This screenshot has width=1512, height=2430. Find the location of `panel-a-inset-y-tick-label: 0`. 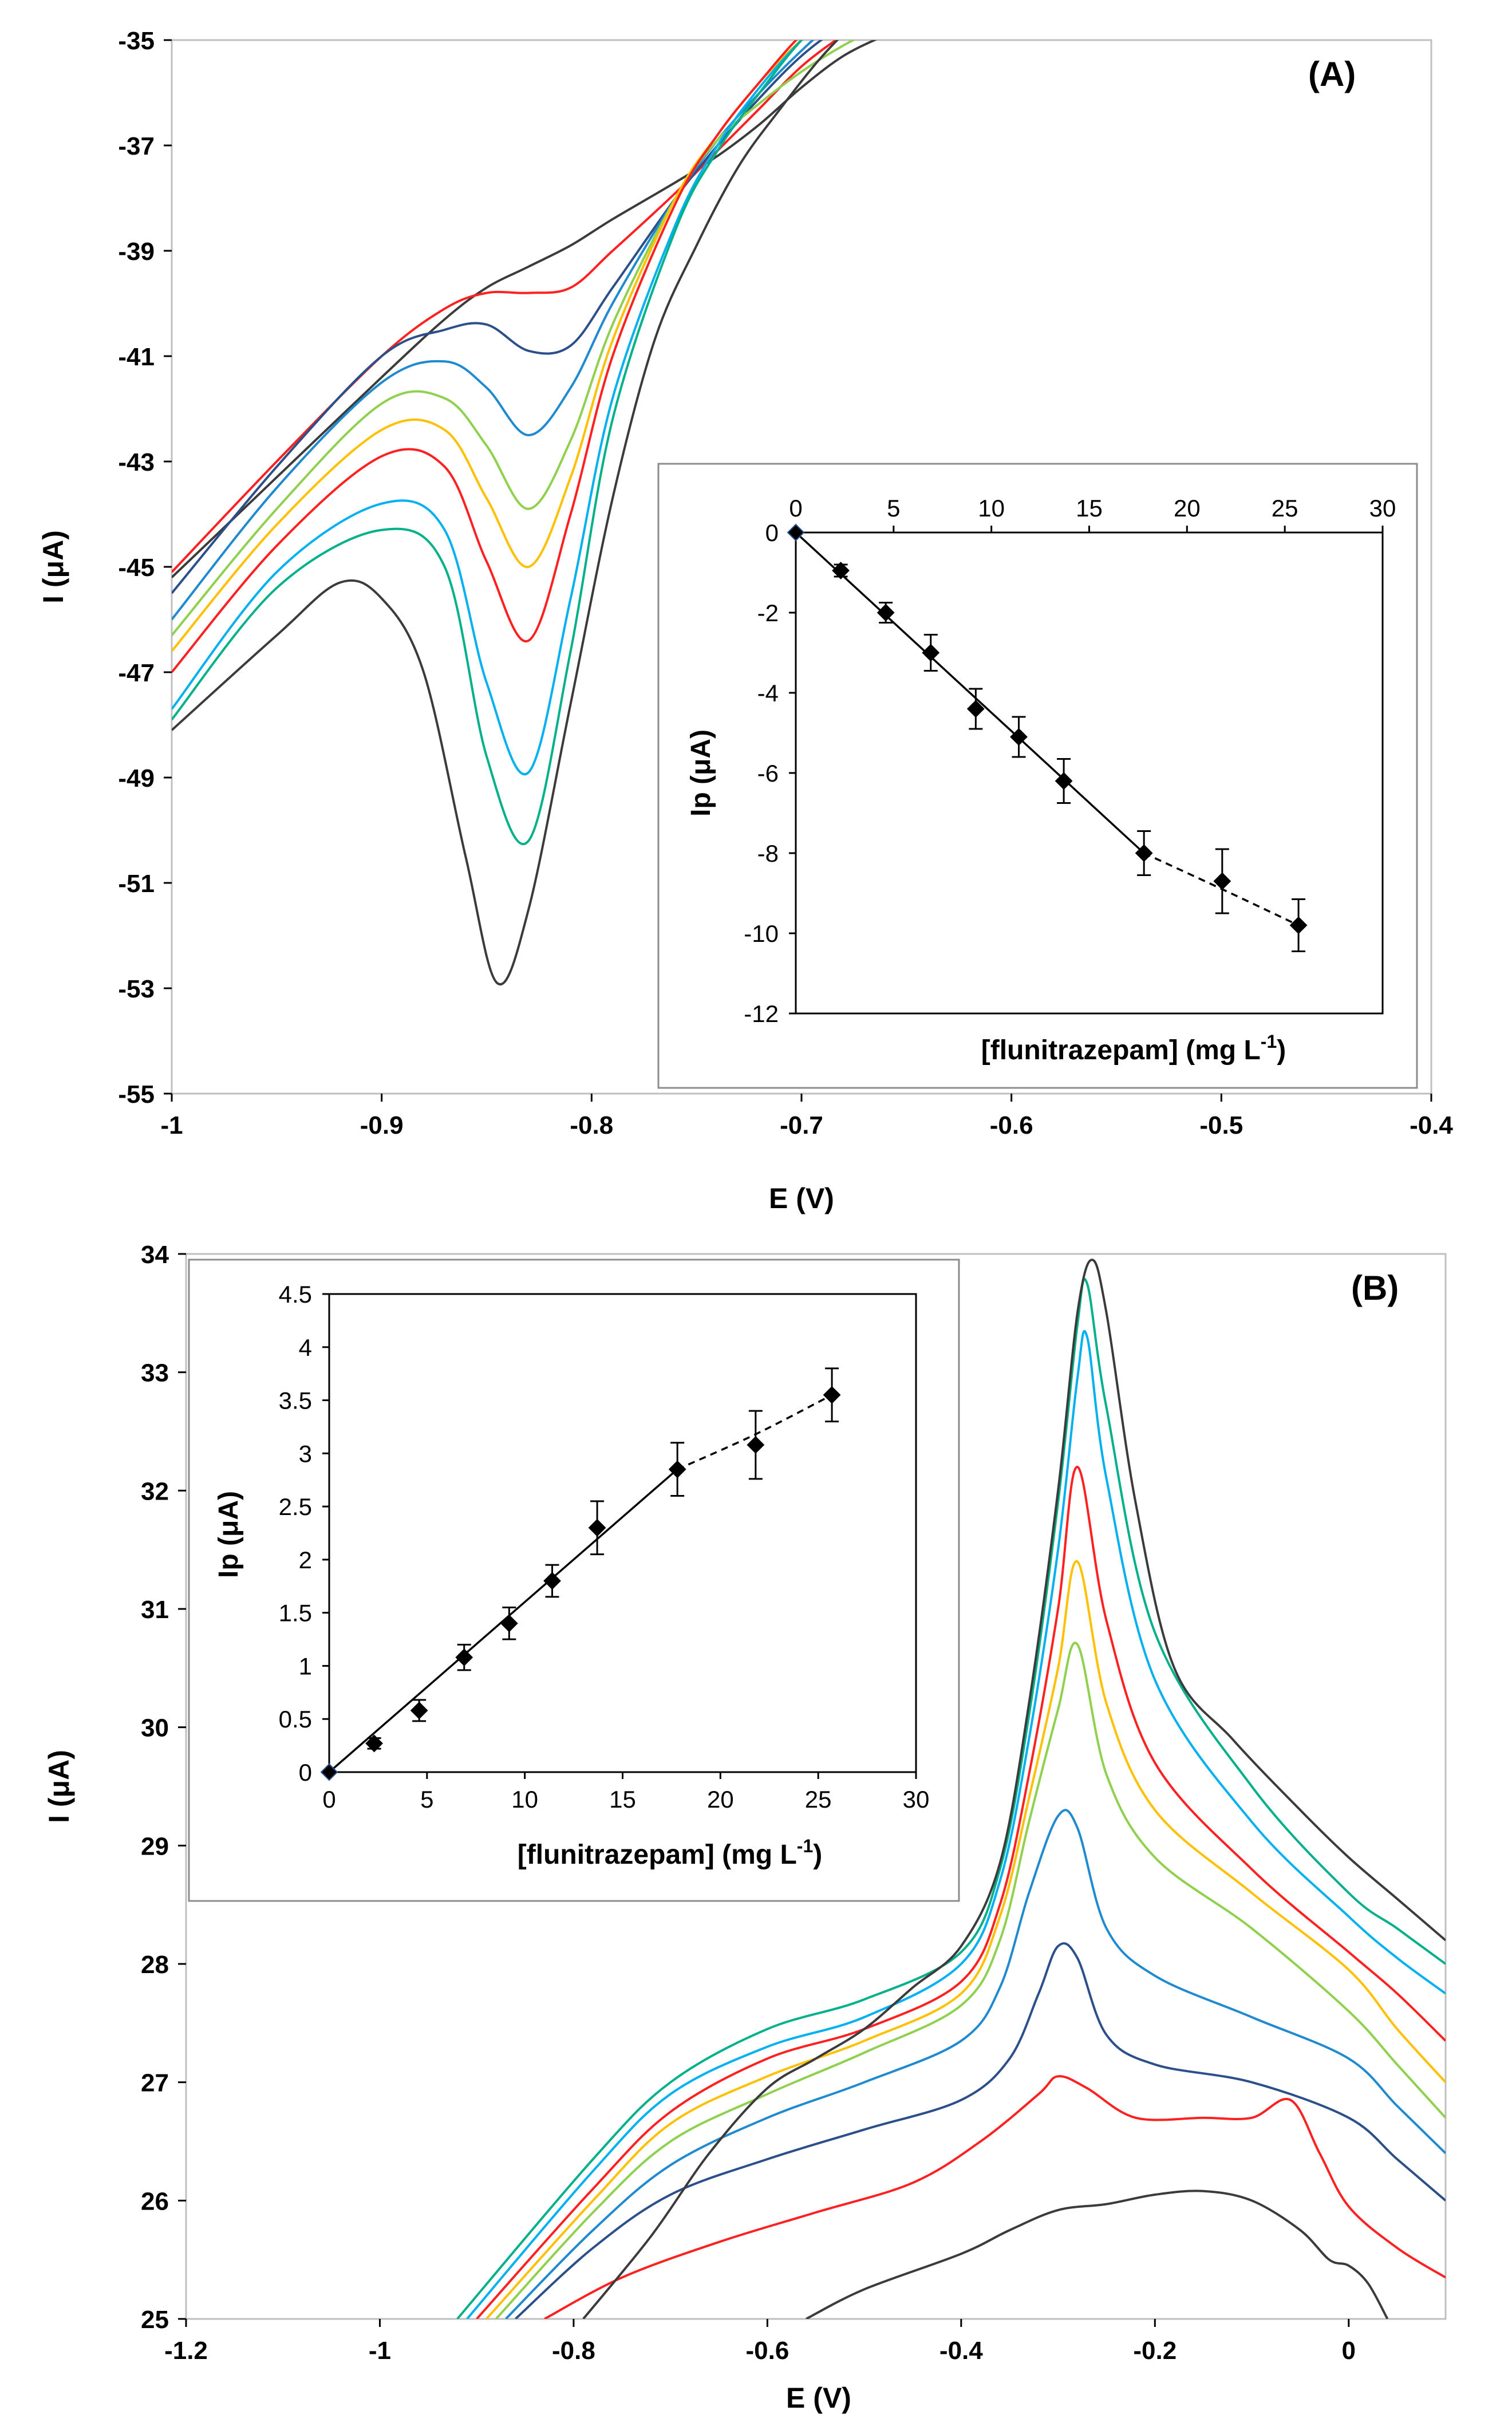

panel-a-inset-y-tick-label: 0 is located at coordinates (772, 532).